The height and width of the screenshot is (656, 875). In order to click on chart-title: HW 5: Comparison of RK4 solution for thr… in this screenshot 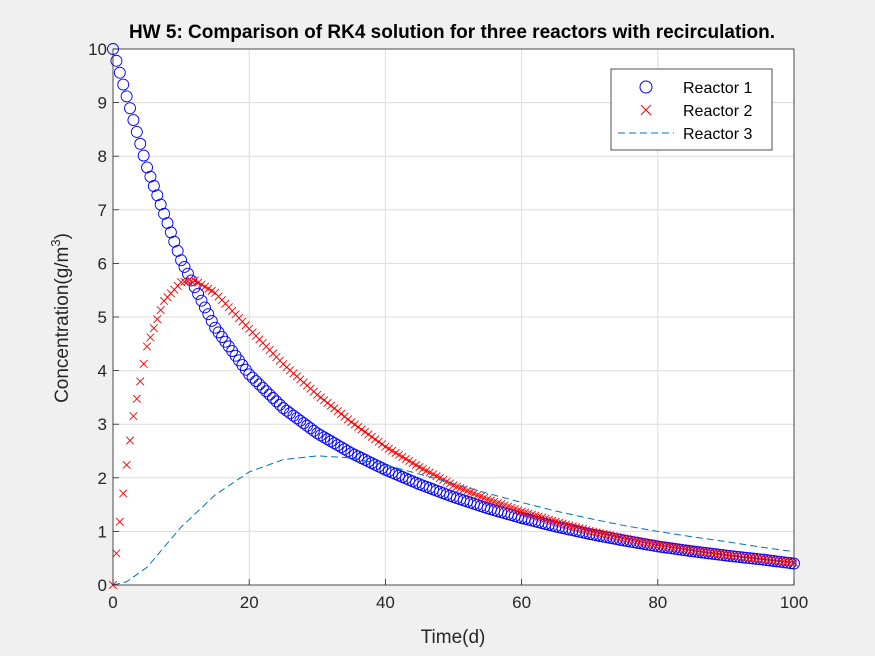, I will do `click(452, 32)`.